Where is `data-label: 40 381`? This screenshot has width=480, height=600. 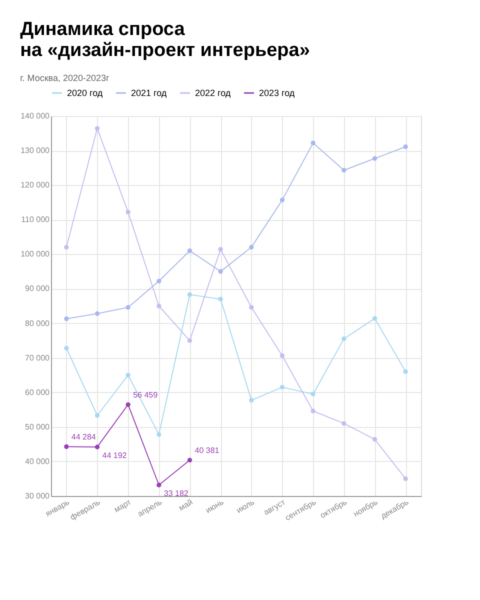 data-label: 40 381 is located at coordinates (207, 451).